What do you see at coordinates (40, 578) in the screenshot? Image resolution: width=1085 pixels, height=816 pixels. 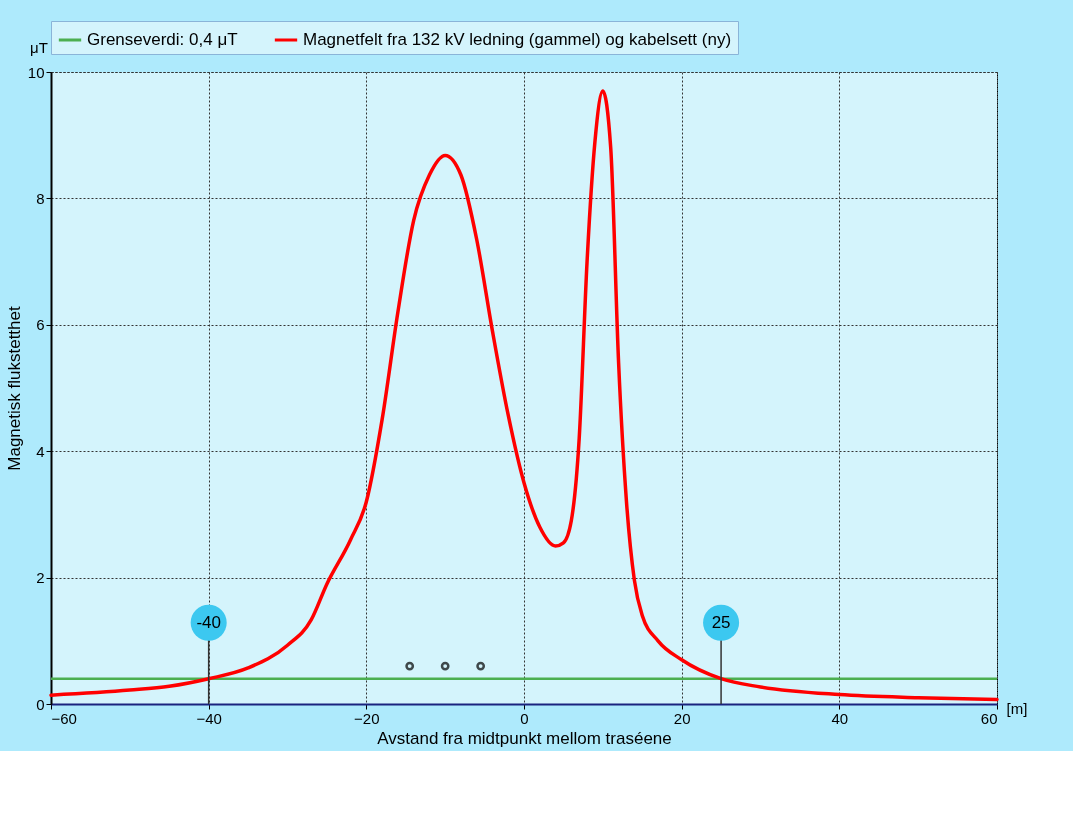 I see `y-tick-label: 2` at bounding box center [40, 578].